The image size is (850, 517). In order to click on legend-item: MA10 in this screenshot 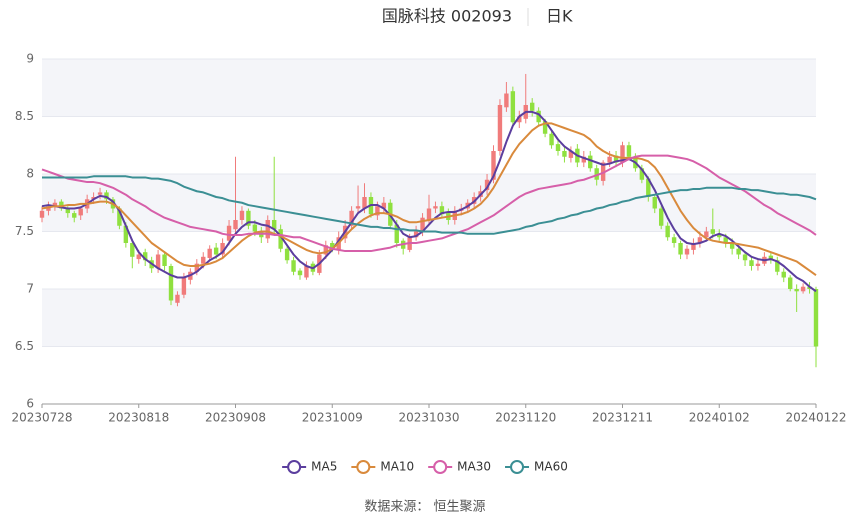, I will do `click(382, 467)`.